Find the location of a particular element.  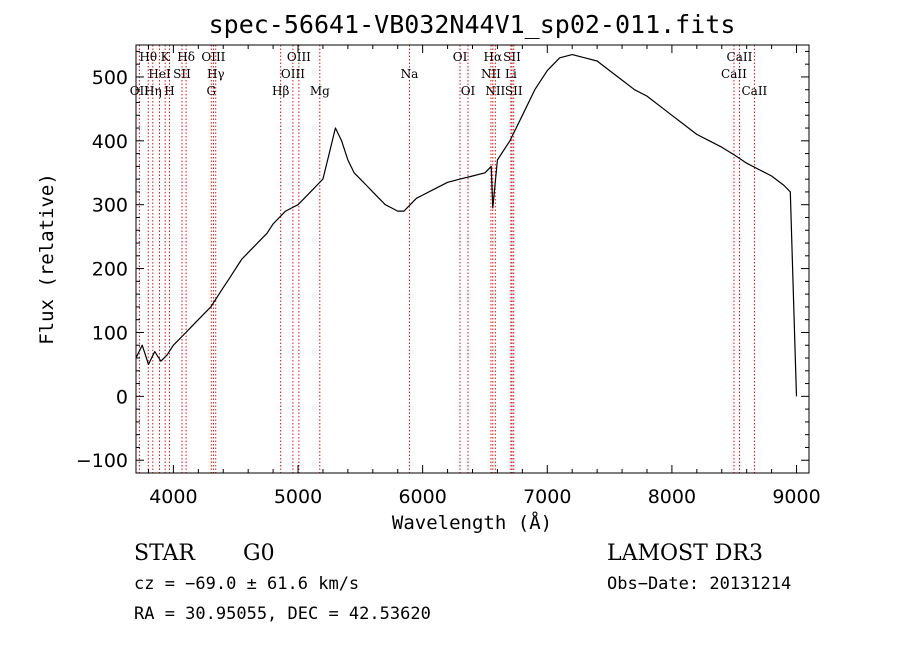

chart-title: spec-56641-VB032N44V1_sp02-011.fits is located at coordinates (472, 24).